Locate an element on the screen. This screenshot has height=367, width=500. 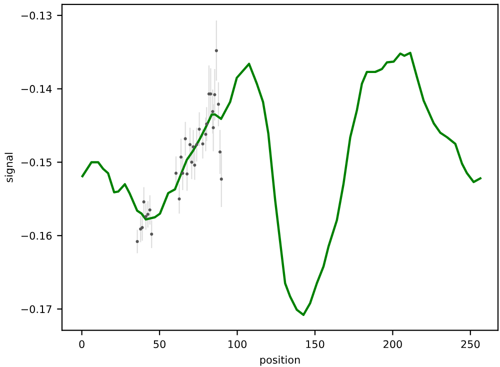
y-tick-label: −0.17 is located at coordinates (36, 309).